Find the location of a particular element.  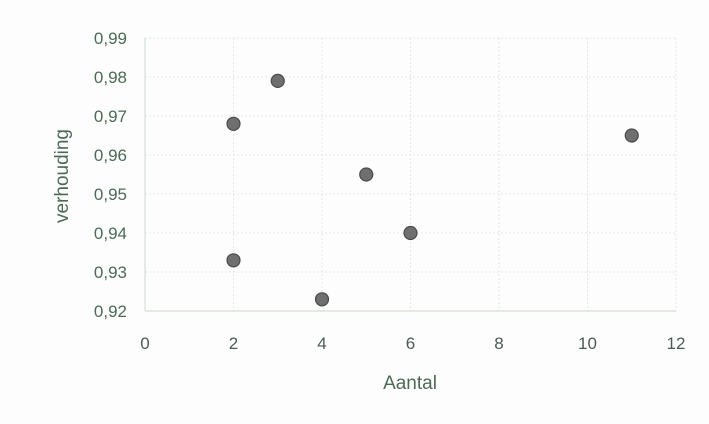

y-tick-label: 0,95 is located at coordinates (110, 194).